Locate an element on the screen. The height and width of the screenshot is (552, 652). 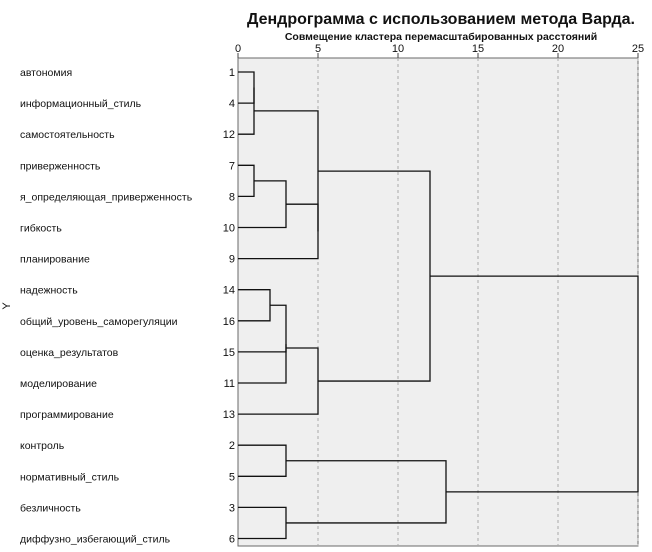
leaf-label: гибкость is located at coordinates (41, 229).